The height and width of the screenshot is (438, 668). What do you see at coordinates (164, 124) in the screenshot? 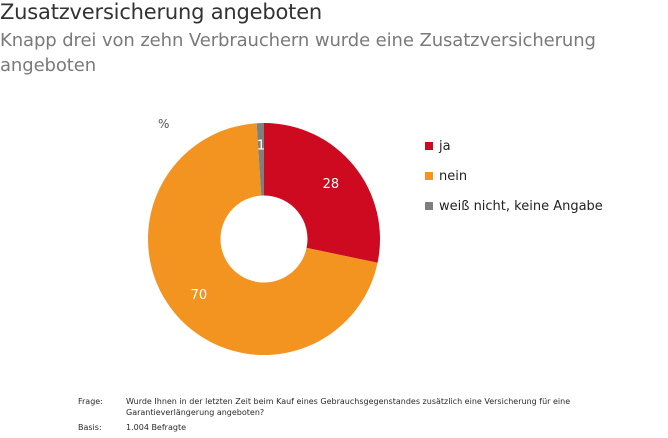
I see `unit-label: %` at bounding box center [164, 124].